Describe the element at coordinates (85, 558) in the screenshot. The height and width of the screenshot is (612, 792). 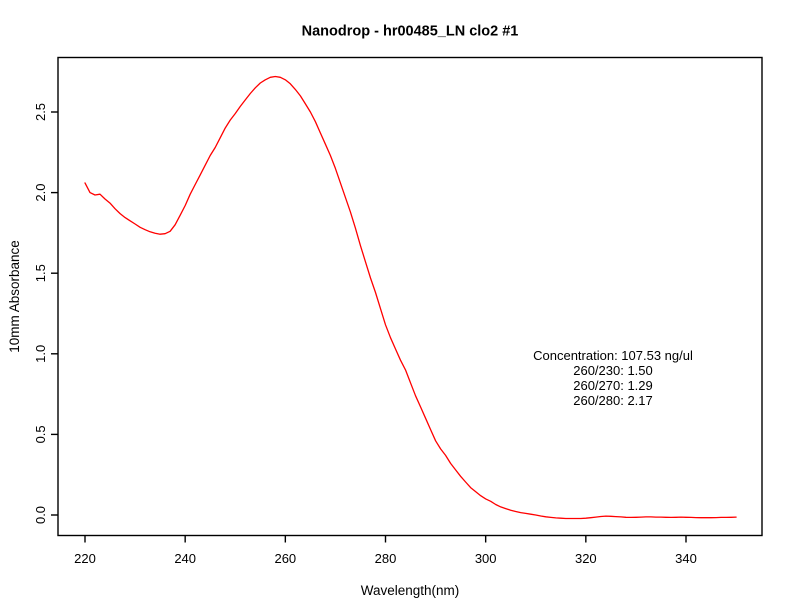
I see `x-tick-label: 220` at that location.